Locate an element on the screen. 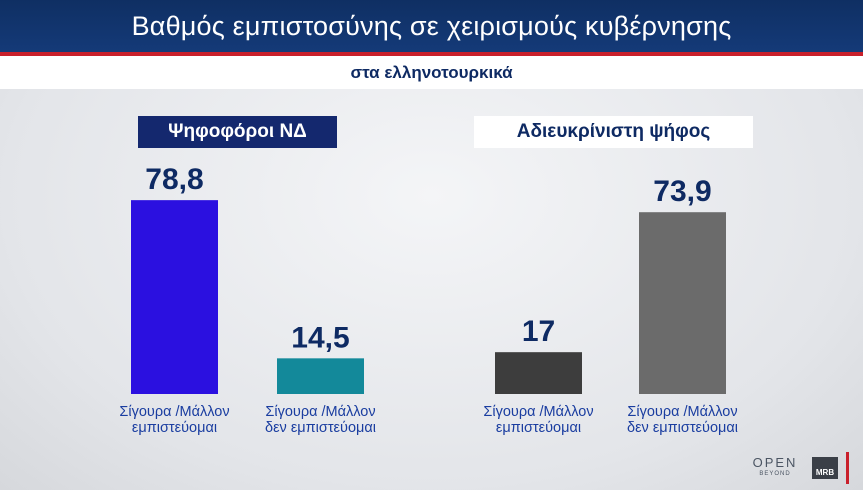 Image resolution: width=863 pixels, height=490 pixels. bar-category-label-3-line-2: εμπιστεύομαι is located at coordinates (538, 428).